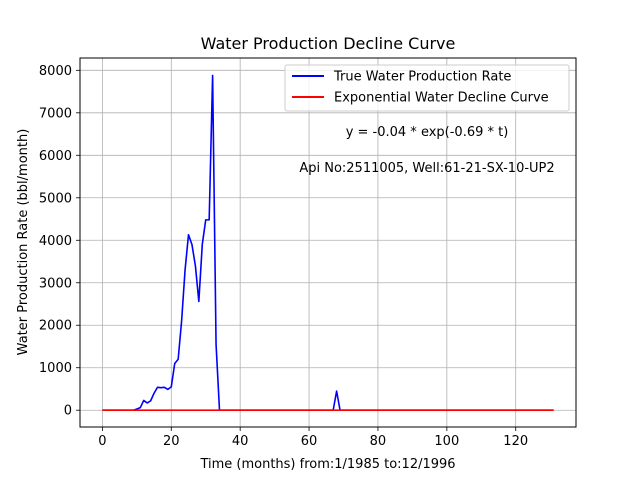 The width and height of the screenshot is (640, 480). What do you see at coordinates (55, 283) in the screenshot?
I see `y-tick-label: 3000` at bounding box center [55, 283].